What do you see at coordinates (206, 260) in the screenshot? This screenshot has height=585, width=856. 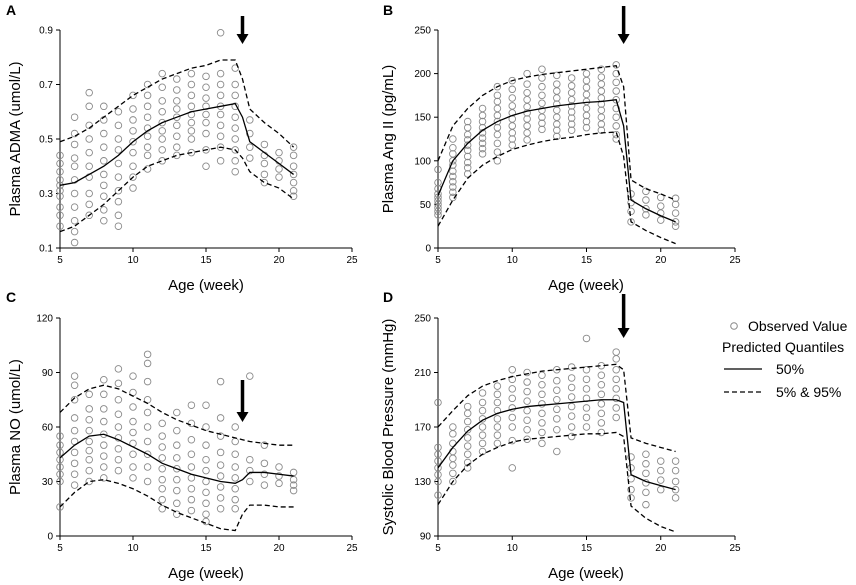 I see `x-tick-label-a: 15` at bounding box center [206, 260].